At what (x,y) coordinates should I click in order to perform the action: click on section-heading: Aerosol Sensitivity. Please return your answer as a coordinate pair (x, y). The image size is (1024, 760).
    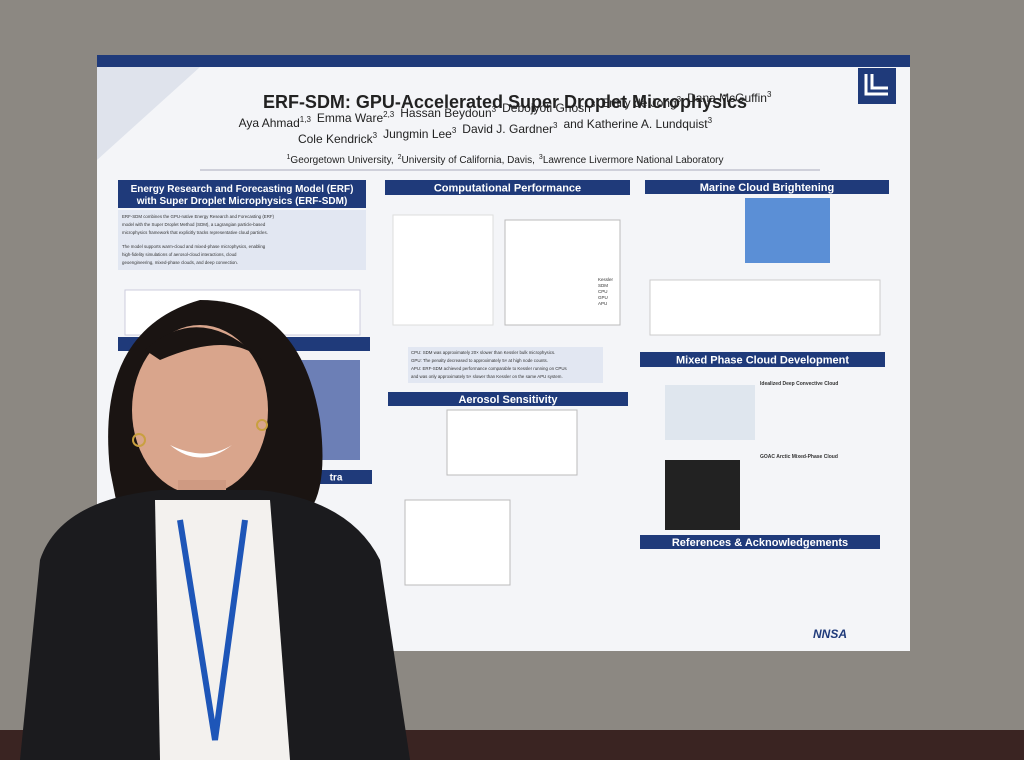
    Looking at the image, I should click on (508, 400).